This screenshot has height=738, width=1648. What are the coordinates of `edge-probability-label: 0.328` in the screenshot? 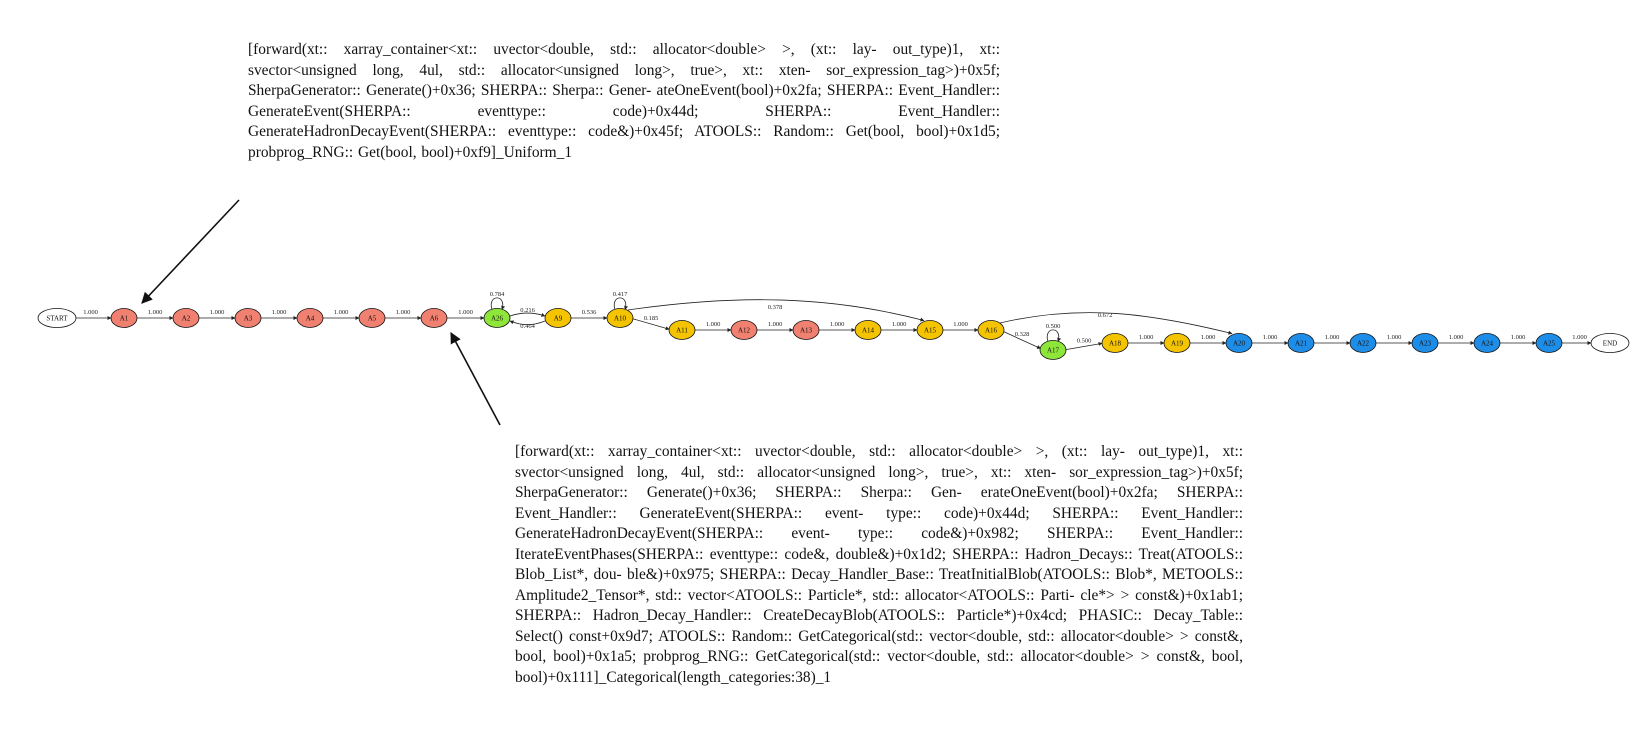 It's located at (1022, 334).